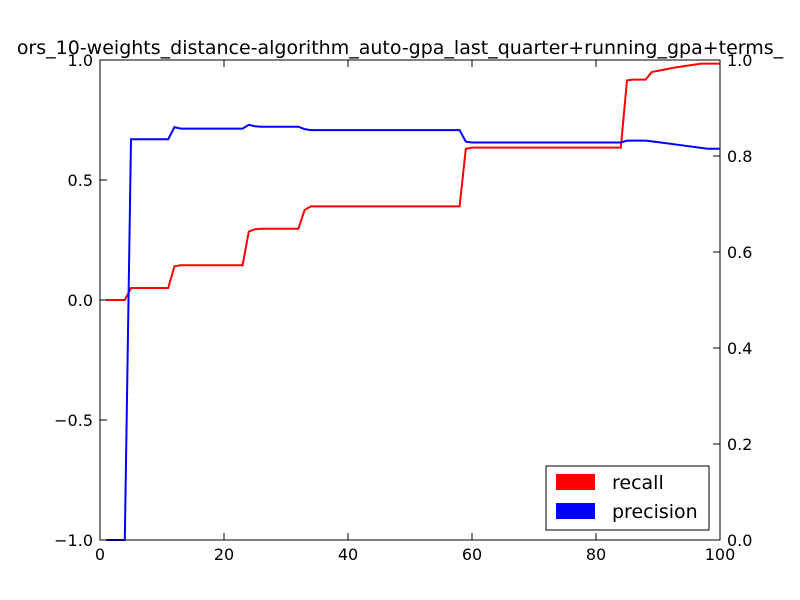 The height and width of the screenshot is (600, 800). Describe the element at coordinates (348, 554) in the screenshot. I see `x-tick-label: 40` at that location.